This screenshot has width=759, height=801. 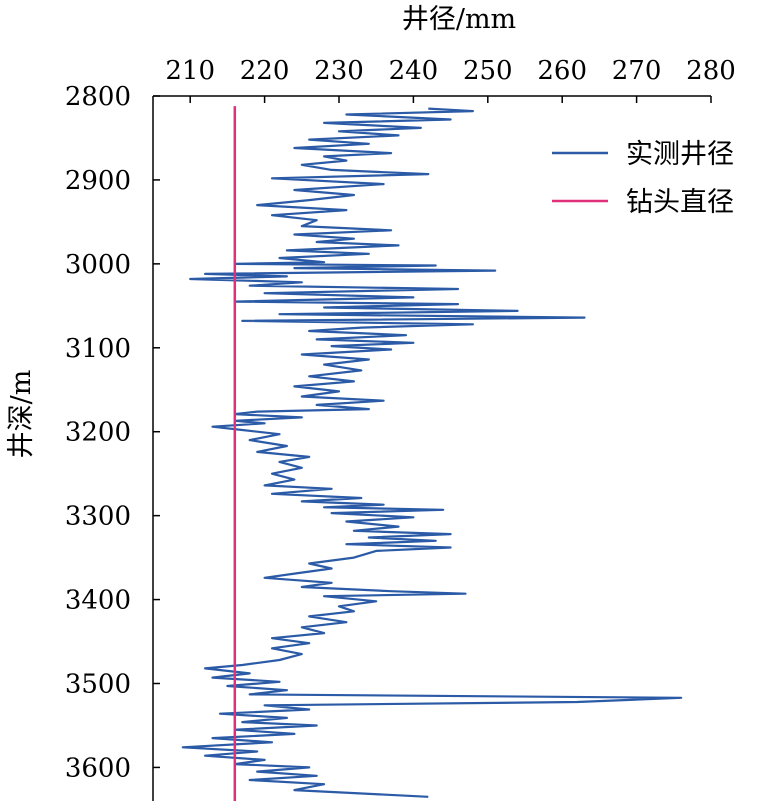 I want to click on legend: 实测井径 钻头直径, so click(x=643, y=178).